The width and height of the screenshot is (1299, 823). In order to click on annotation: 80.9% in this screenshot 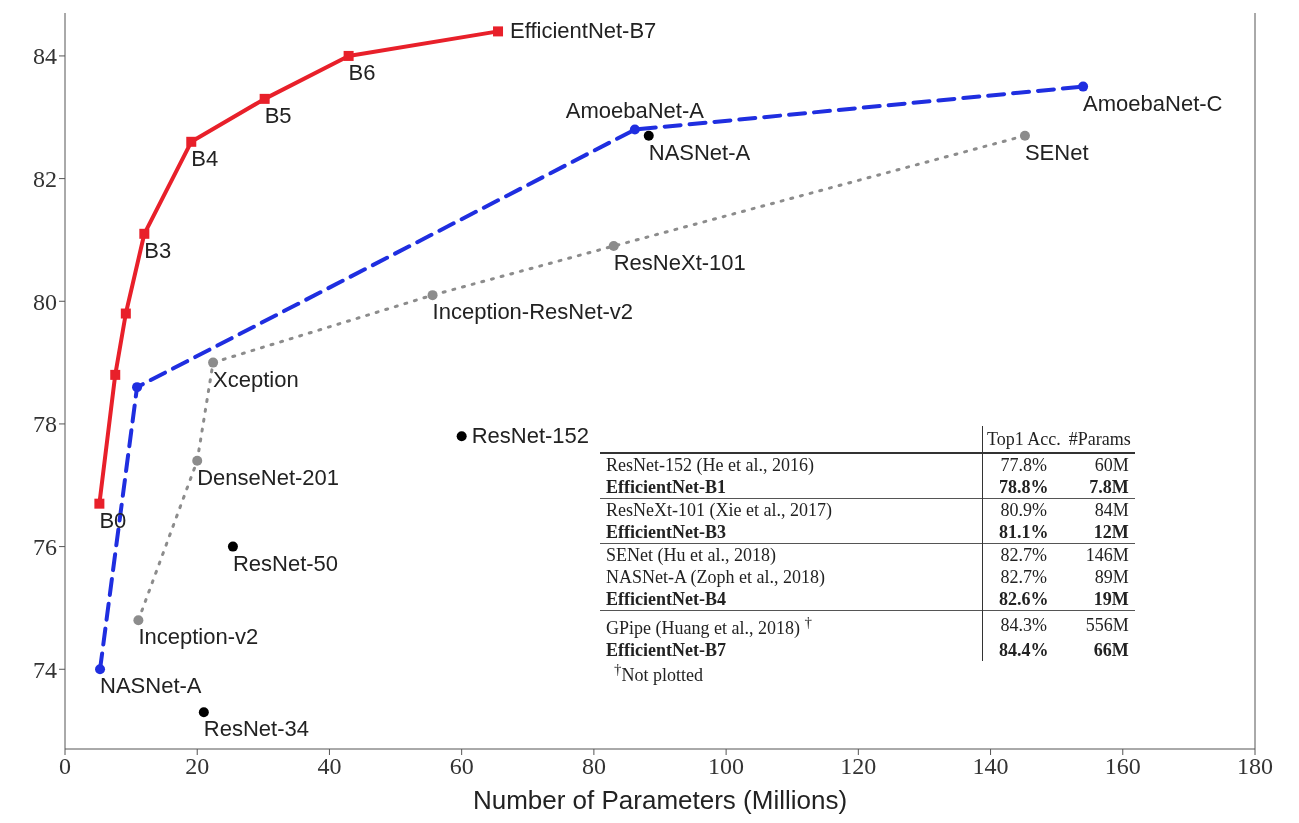, I will do `click(1023, 509)`.